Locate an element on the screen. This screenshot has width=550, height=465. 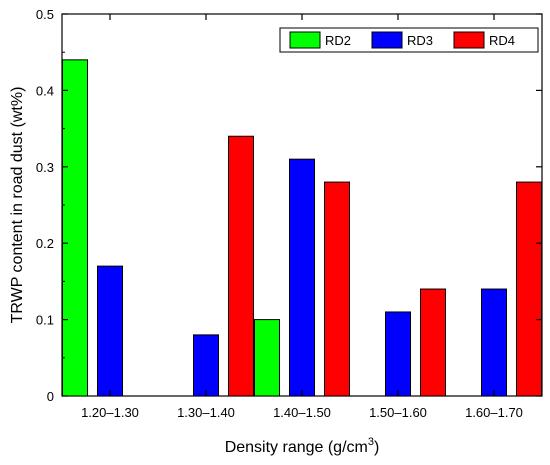
y-axis-title: TRWP content in road dust (wt%) is located at coordinates (17, 205).